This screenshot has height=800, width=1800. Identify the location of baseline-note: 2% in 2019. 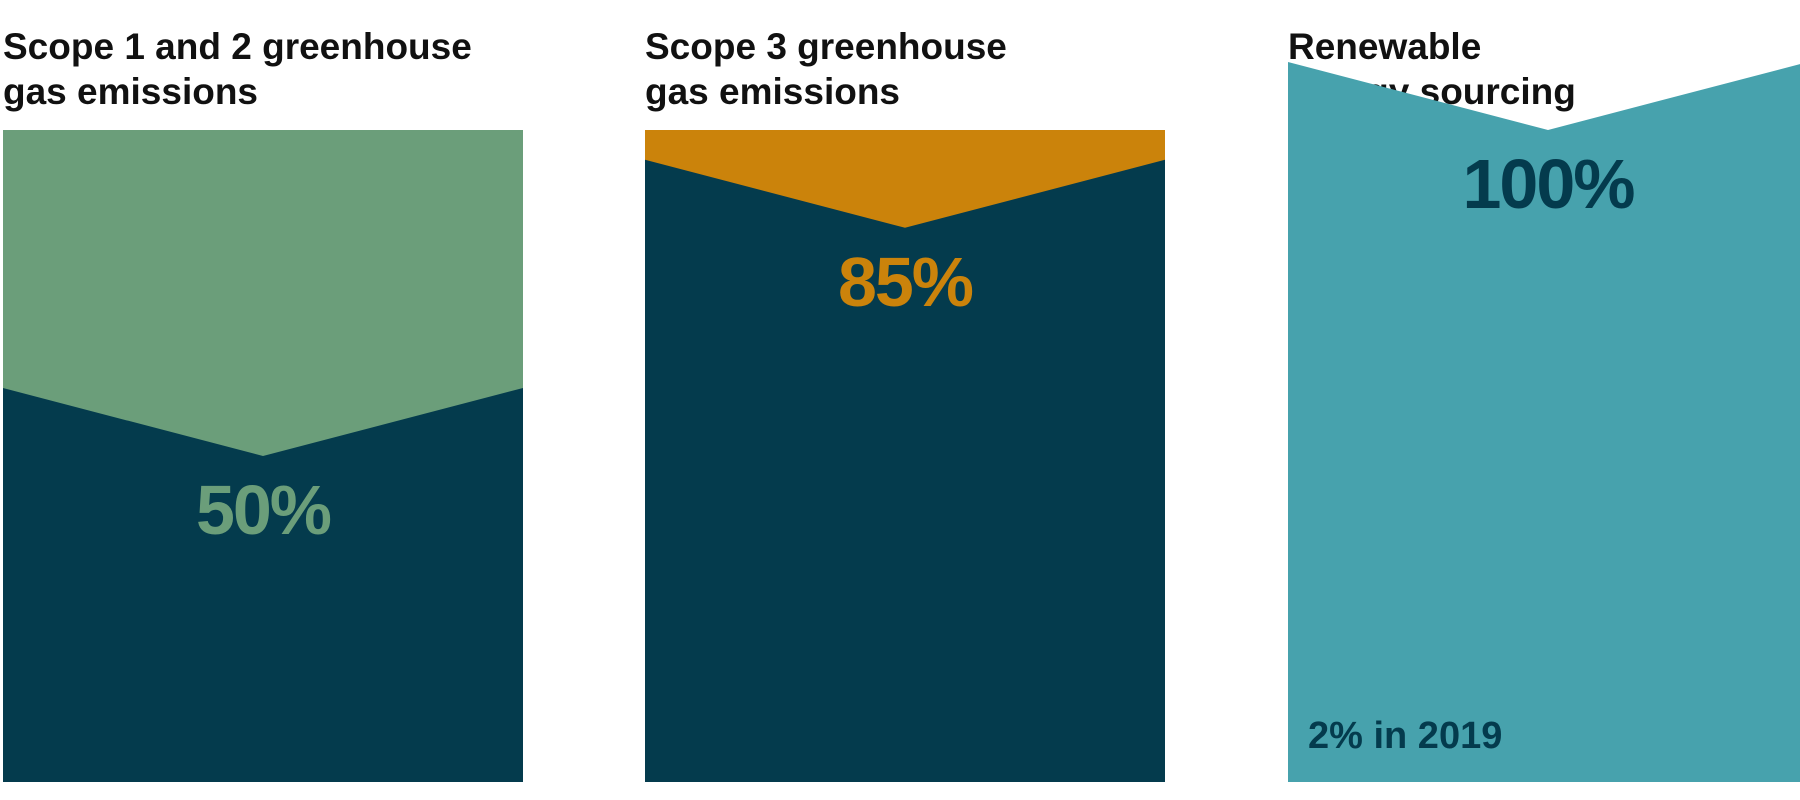
(1405, 736).